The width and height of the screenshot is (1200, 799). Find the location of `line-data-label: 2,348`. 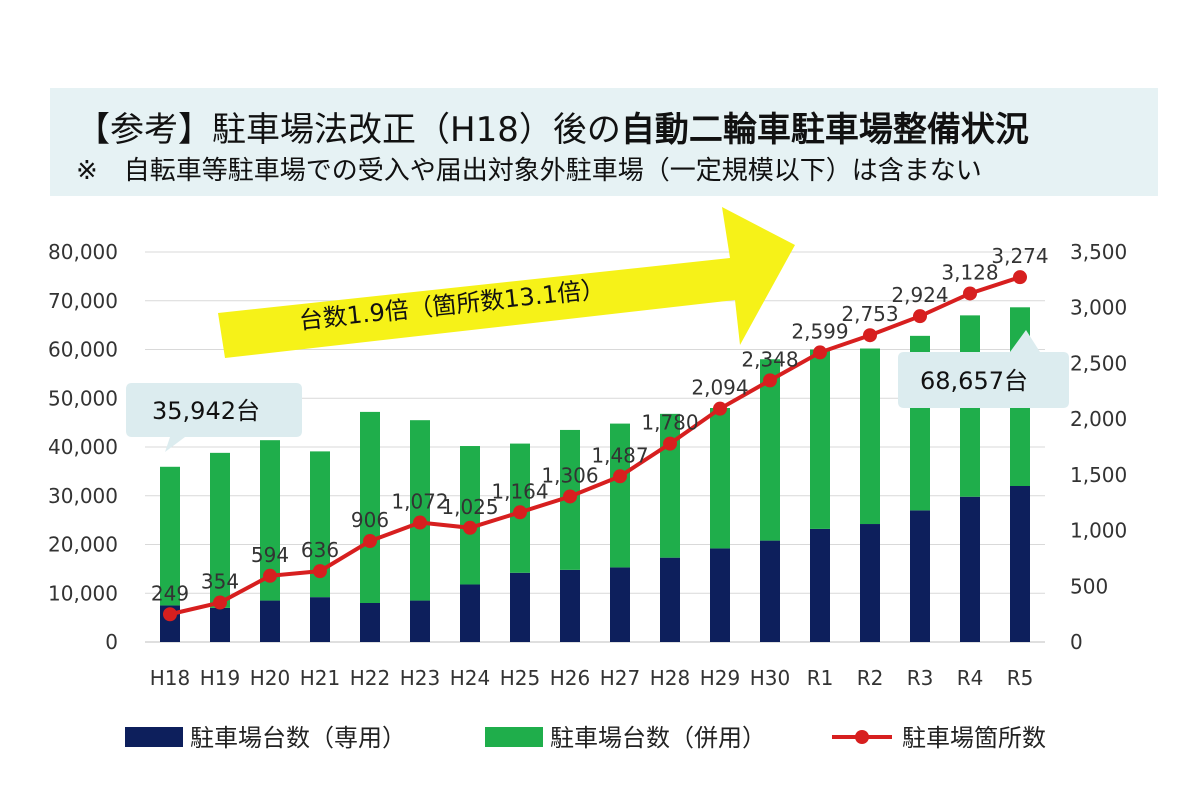

line-data-label: 2,348 is located at coordinates (769, 359).